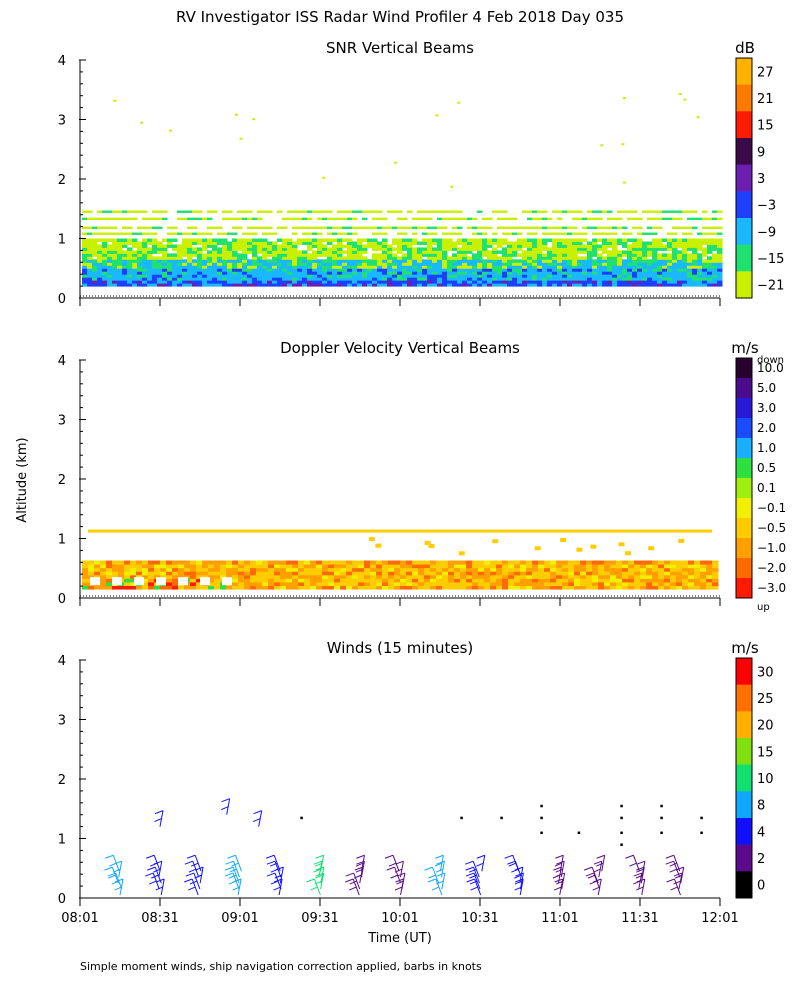 The height and width of the screenshot is (1000, 800). I want to click on colorbar-label: 15, so click(765, 126).